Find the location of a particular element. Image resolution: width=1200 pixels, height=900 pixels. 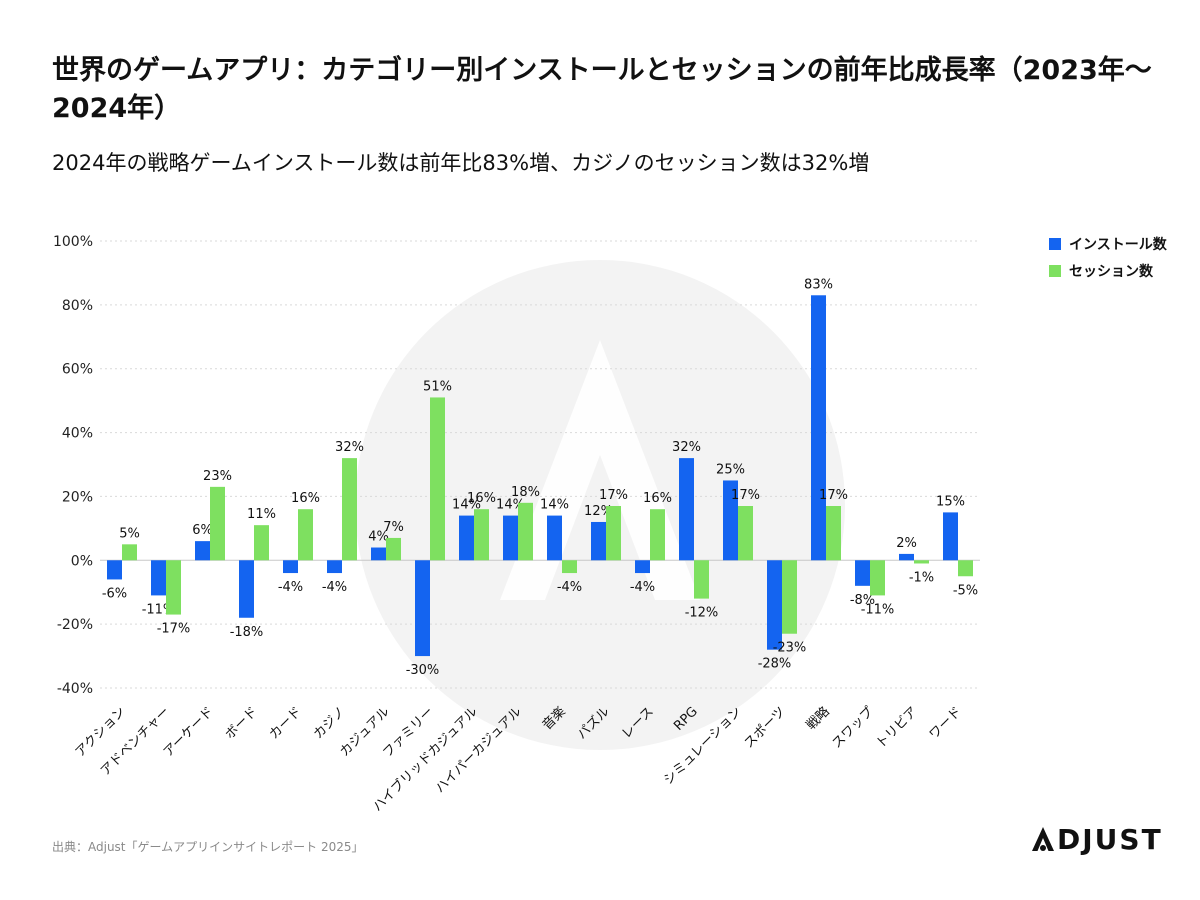

data-label-sessions: 32% is located at coordinates (349, 447).